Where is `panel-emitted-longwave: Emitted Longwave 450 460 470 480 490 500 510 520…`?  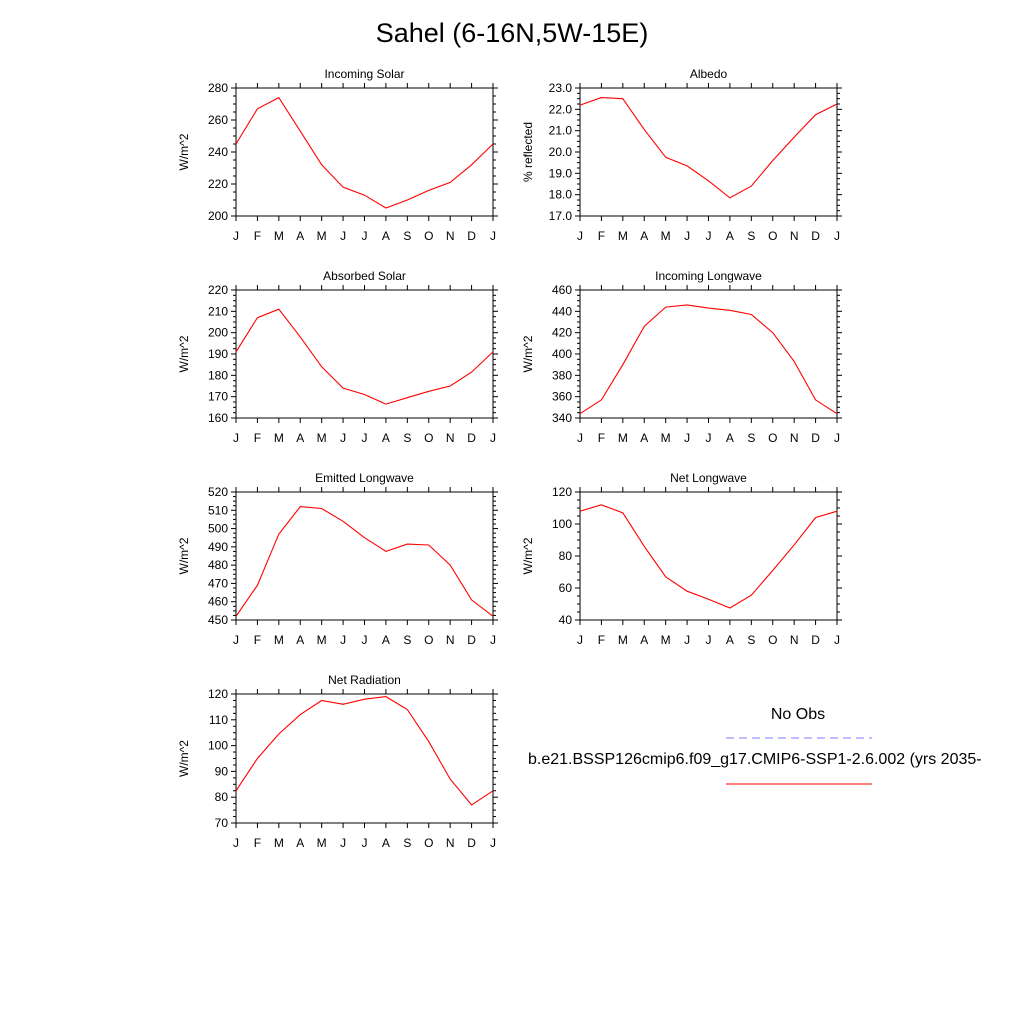 panel-emitted-longwave: Emitted Longwave 450 460 470 480 490 500 510 520… is located at coordinates (337, 559).